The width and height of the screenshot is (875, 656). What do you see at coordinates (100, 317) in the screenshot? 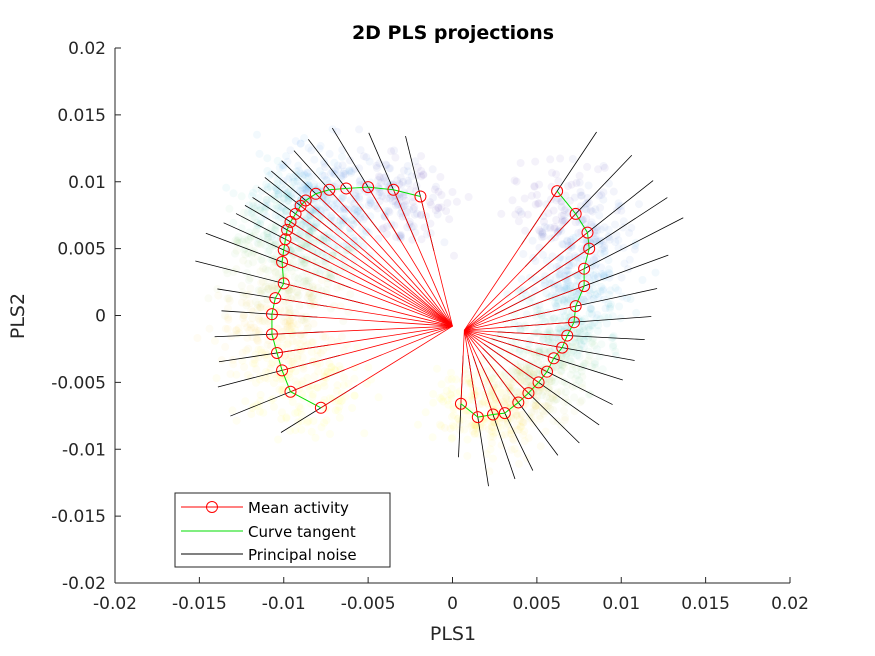
I see `y-tick-label: 0` at bounding box center [100, 317].